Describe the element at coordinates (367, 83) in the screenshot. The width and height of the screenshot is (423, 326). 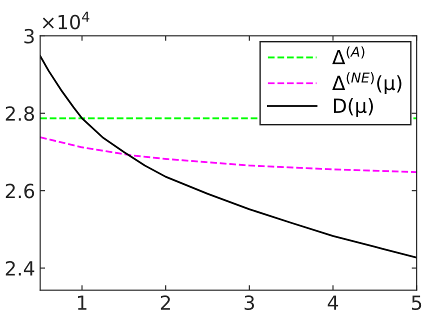
I see `legend-label: Δ$^{(NE)}$(μ)` at that location.